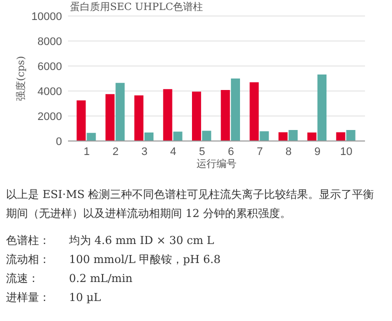  I want to click on x-tick-label: 10, so click(346, 152).